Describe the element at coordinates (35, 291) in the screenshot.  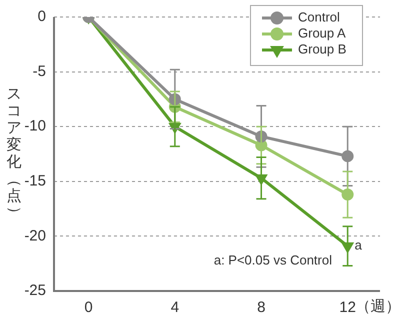
I see `y-tick-label: -25` at that location.